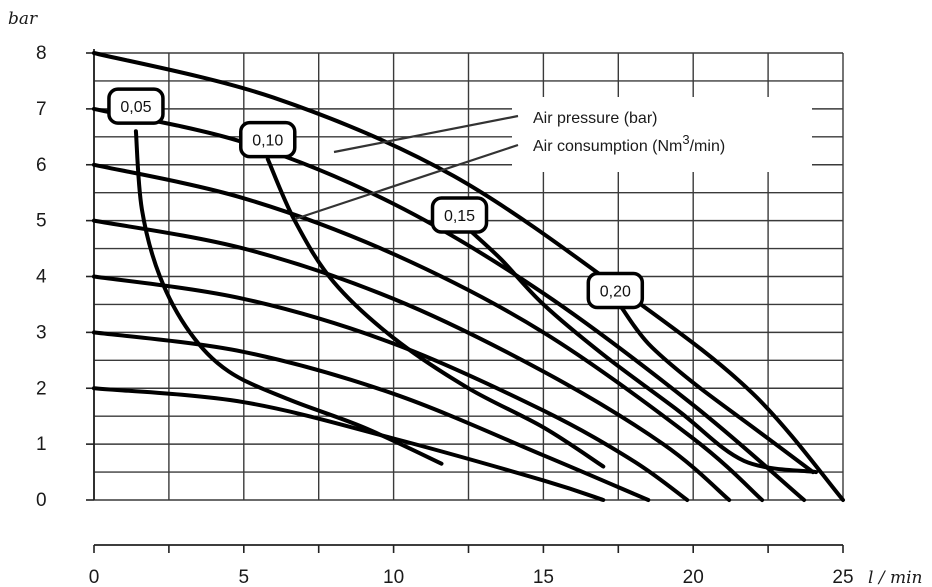 This screenshot has width=932, height=587. Describe the element at coordinates (41, 332) in the screenshot. I see `y-tick-label: 3` at that location.